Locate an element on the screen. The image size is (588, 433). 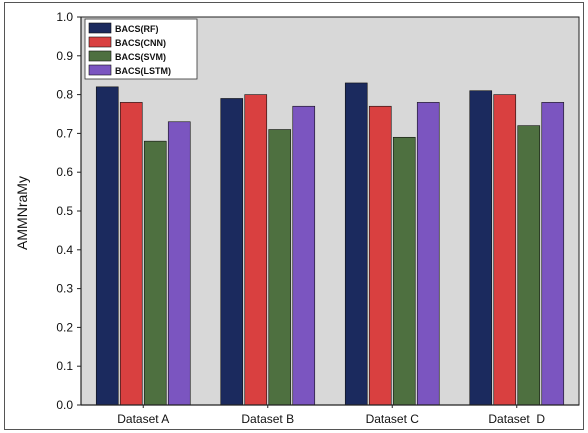
y-tick-label: 0.8 is located at coordinates (64, 95).